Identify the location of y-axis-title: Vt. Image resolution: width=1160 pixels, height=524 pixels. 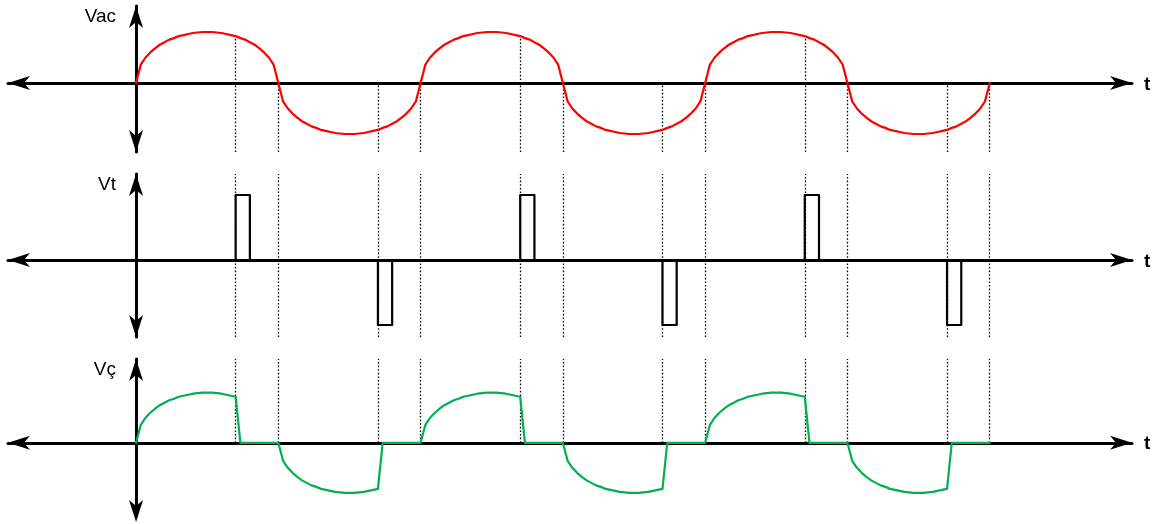
(107, 183).